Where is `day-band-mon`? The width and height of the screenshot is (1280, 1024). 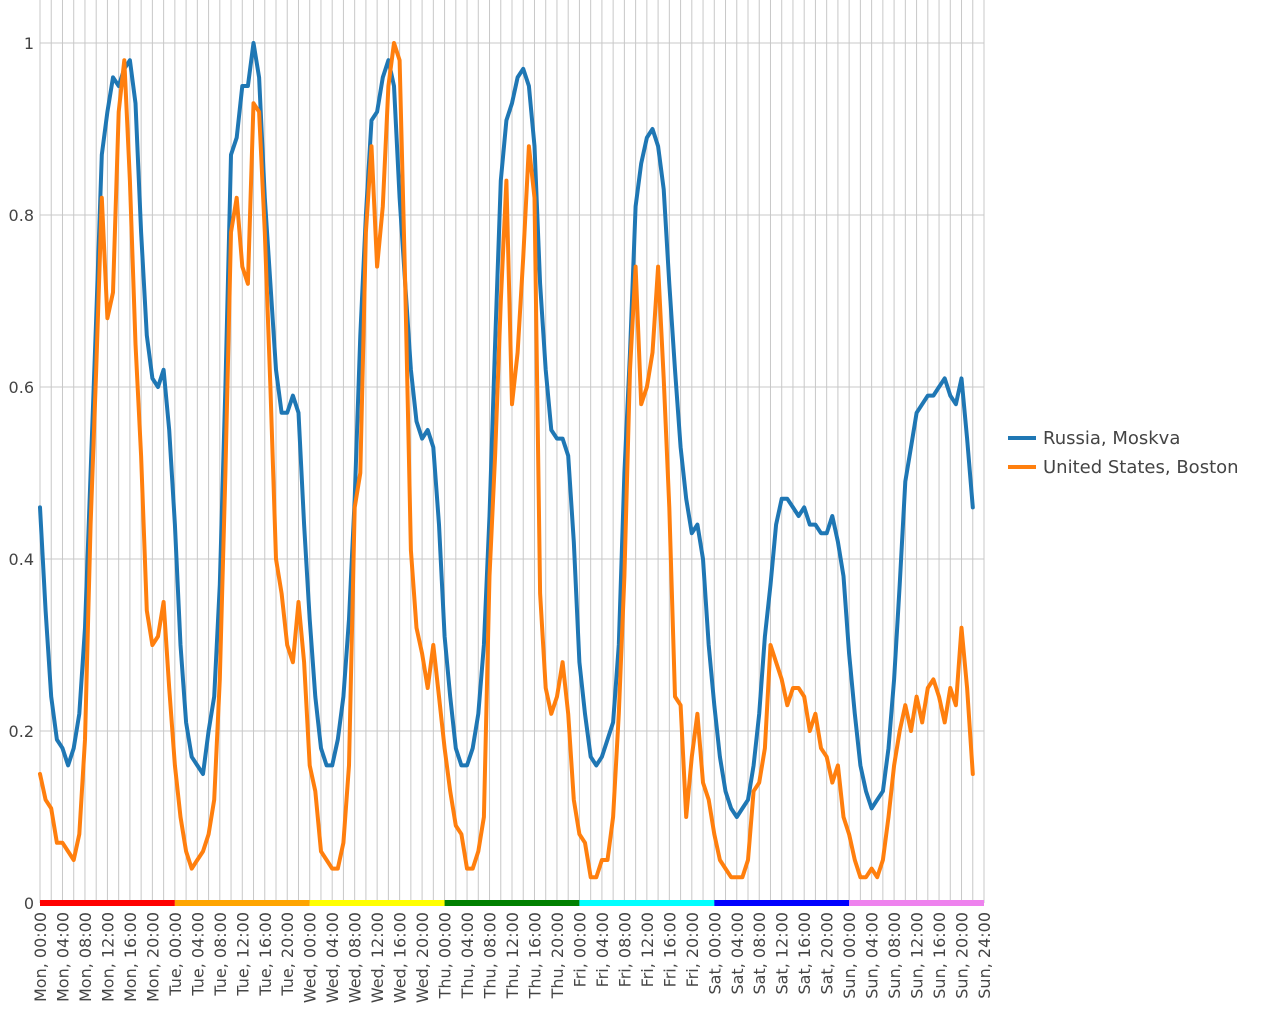 day-band-mon is located at coordinates (107, 903).